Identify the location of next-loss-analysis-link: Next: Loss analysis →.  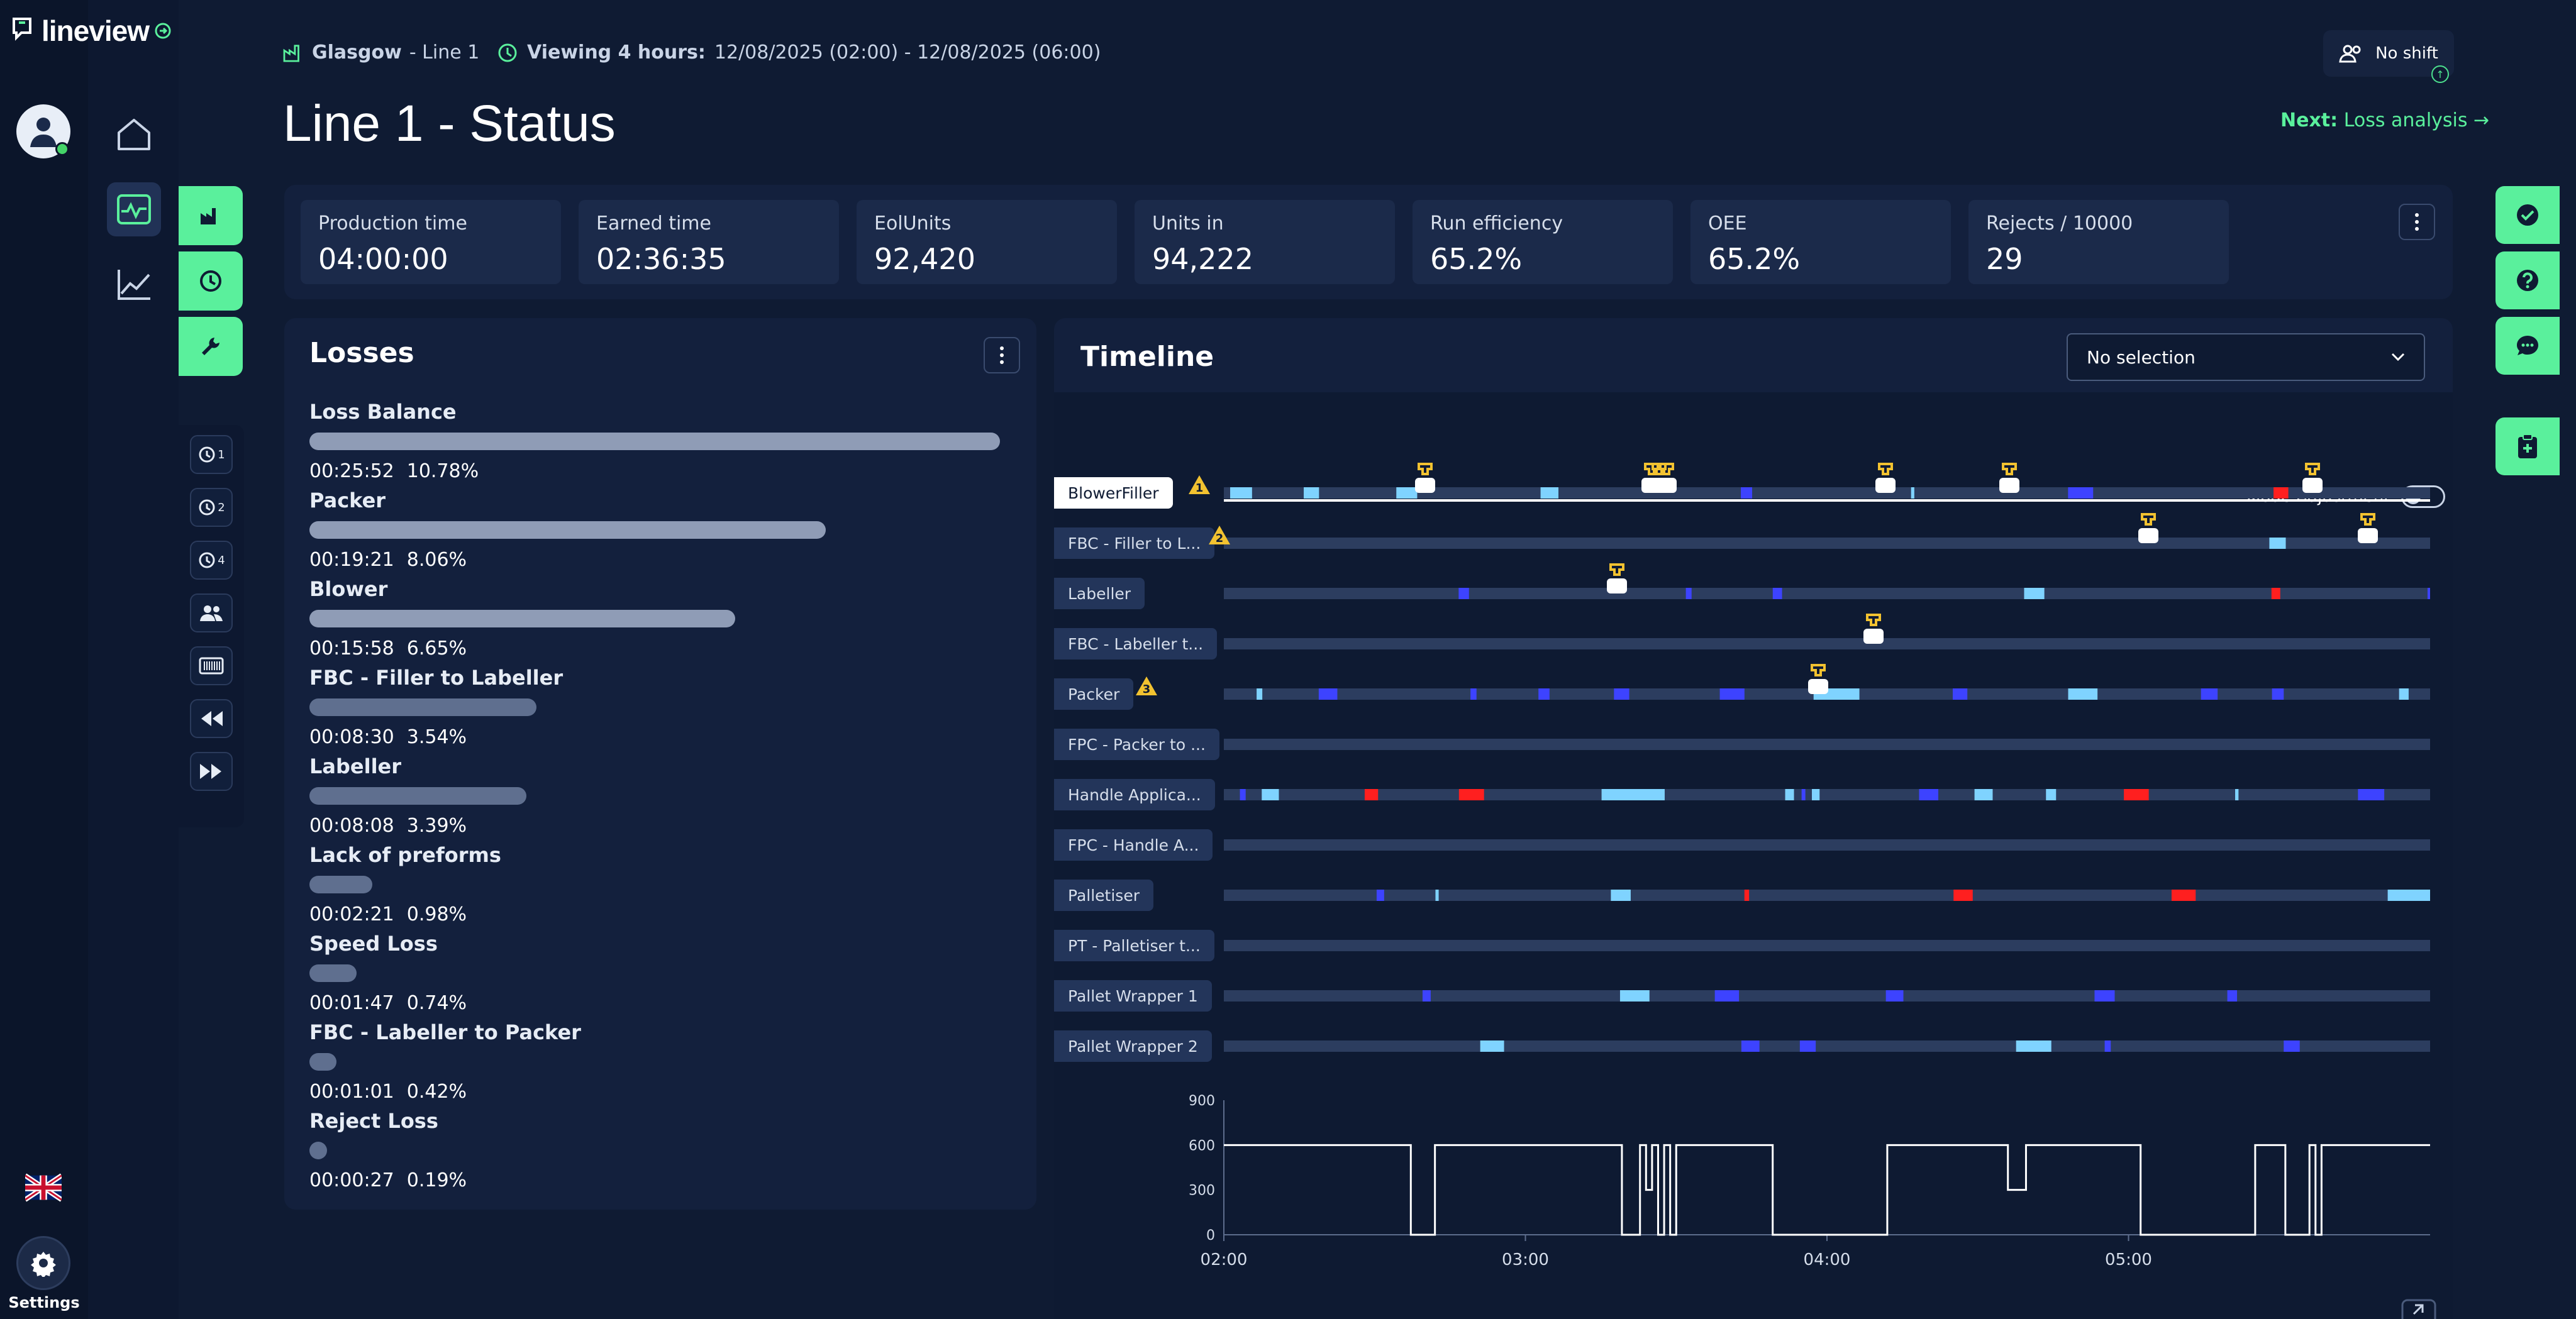
(2384, 120).